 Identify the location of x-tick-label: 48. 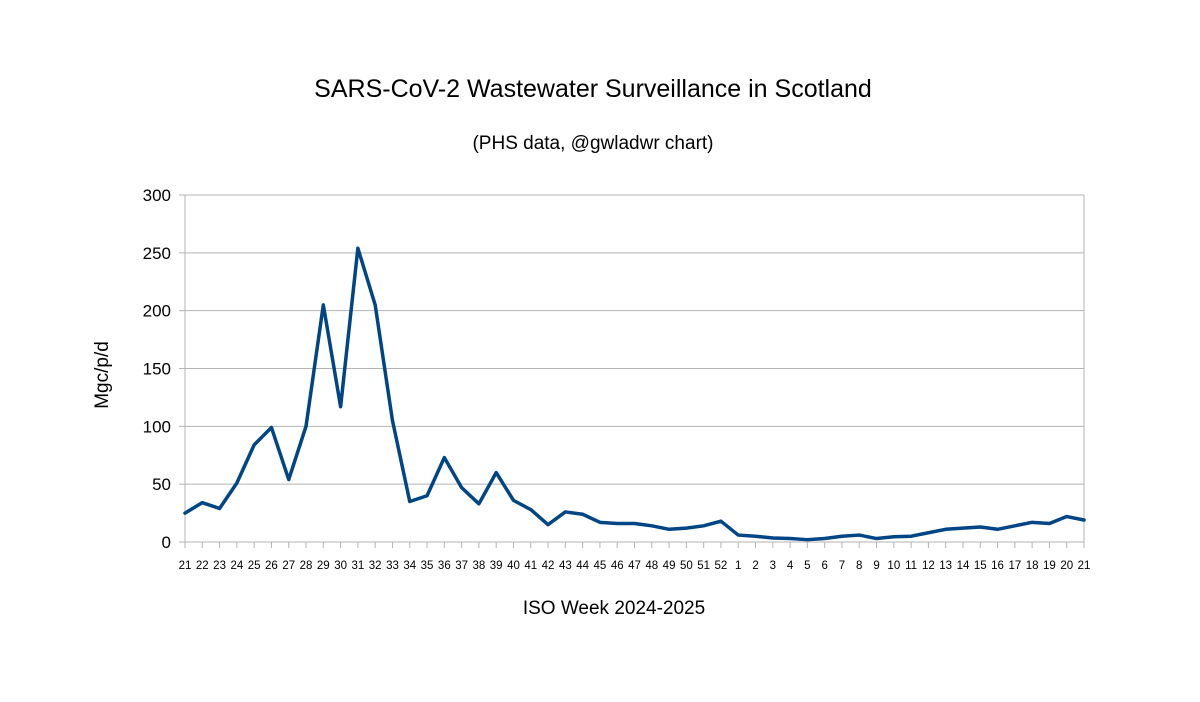
(651, 566).